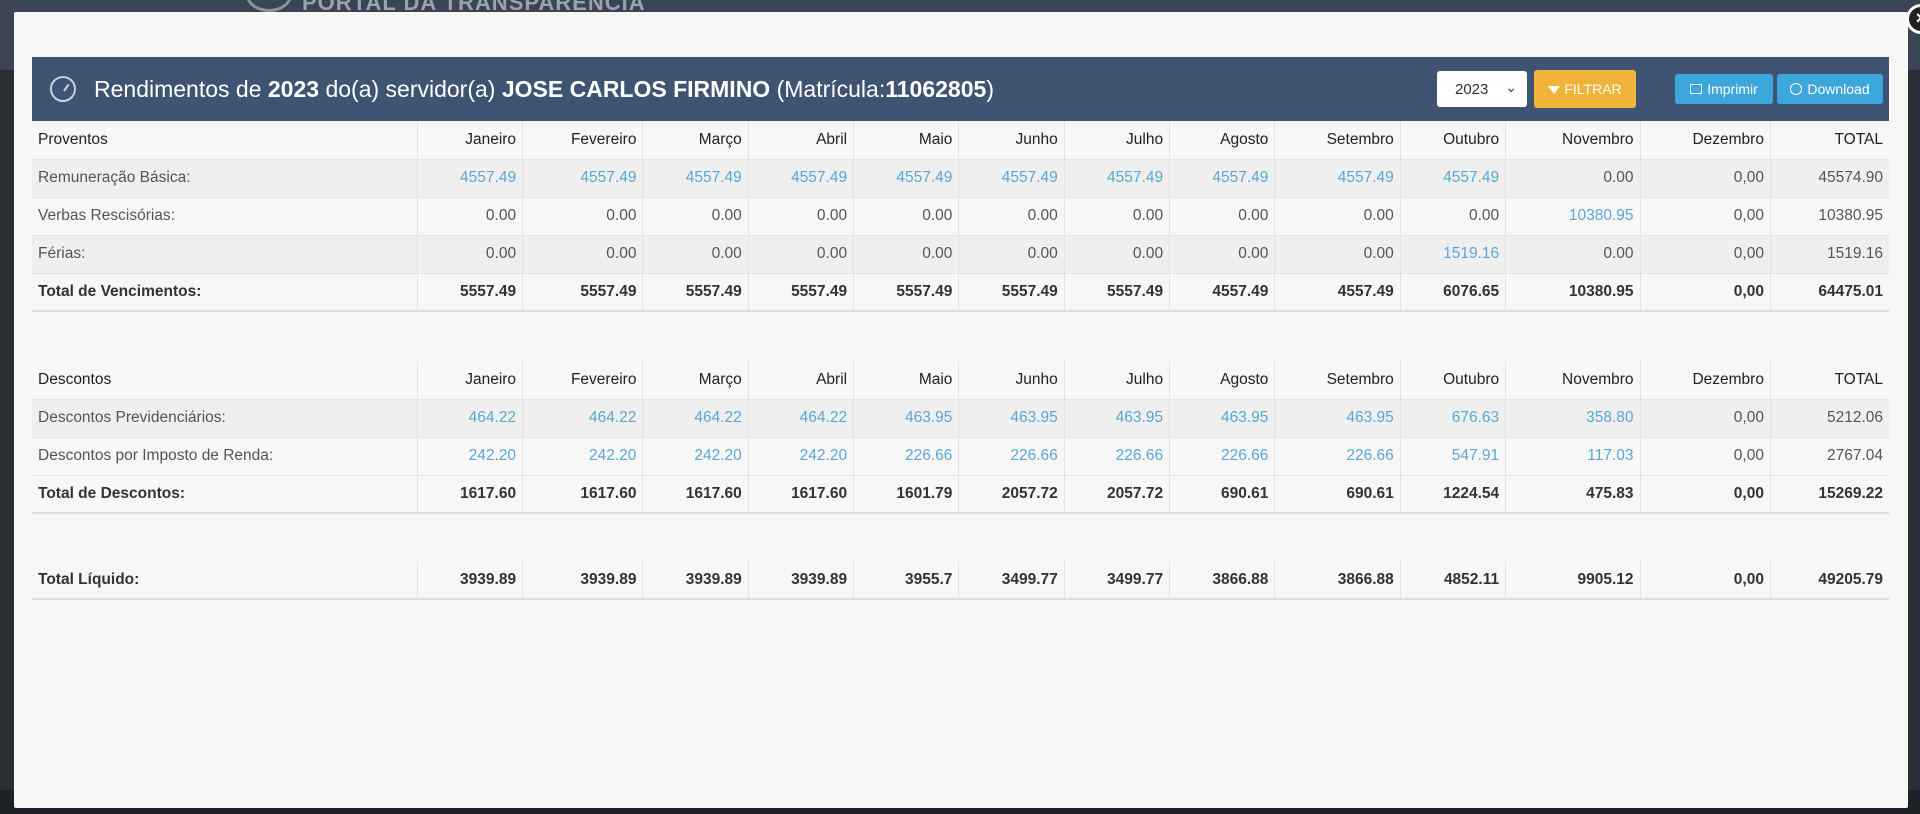 The height and width of the screenshot is (814, 1920). Describe the element at coordinates (1011, 494) in the screenshot. I see `value-cell: 2057.72` at that location.